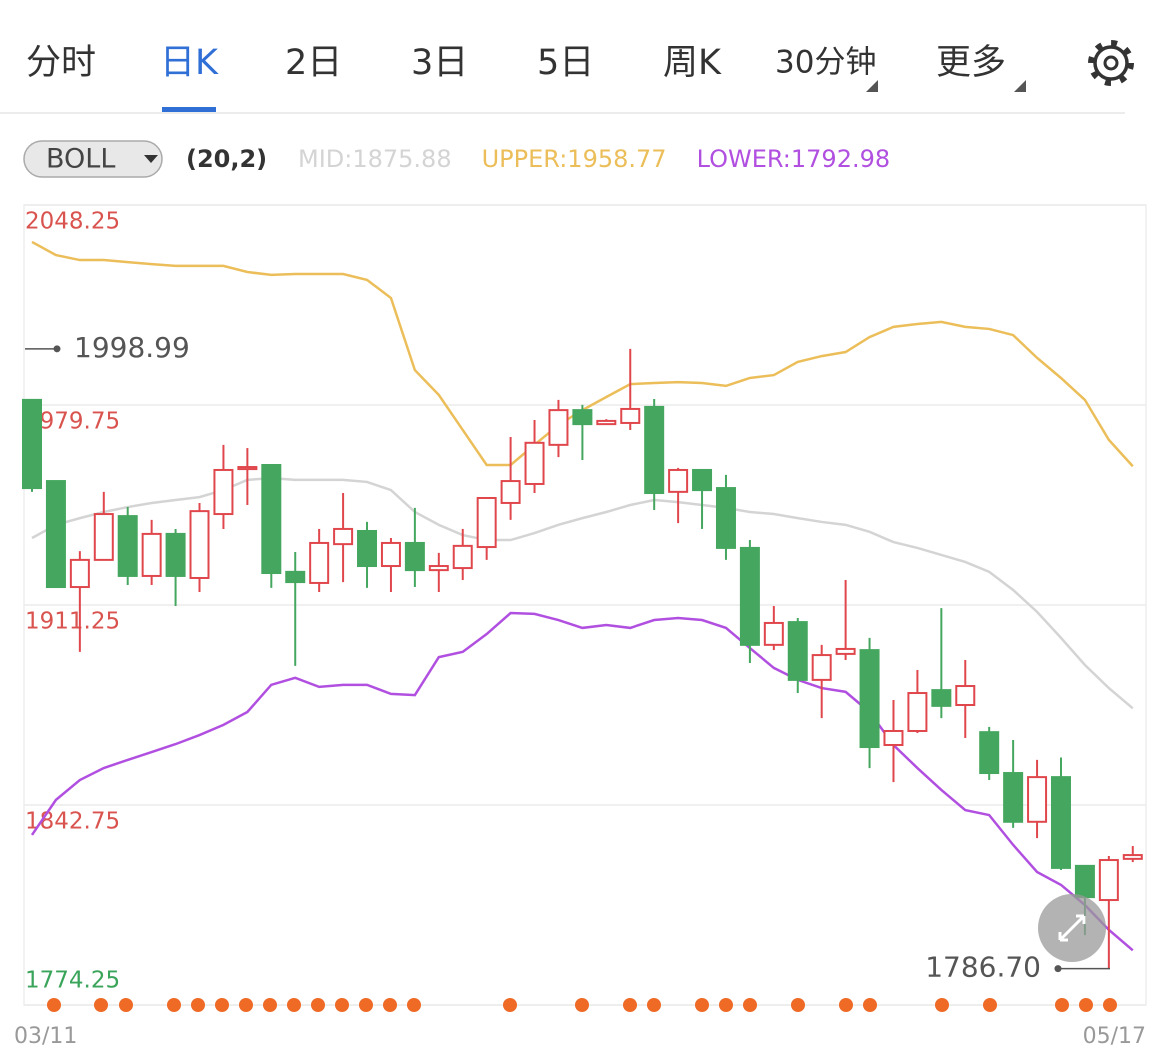  I want to click on tab: 日K, so click(189, 63).